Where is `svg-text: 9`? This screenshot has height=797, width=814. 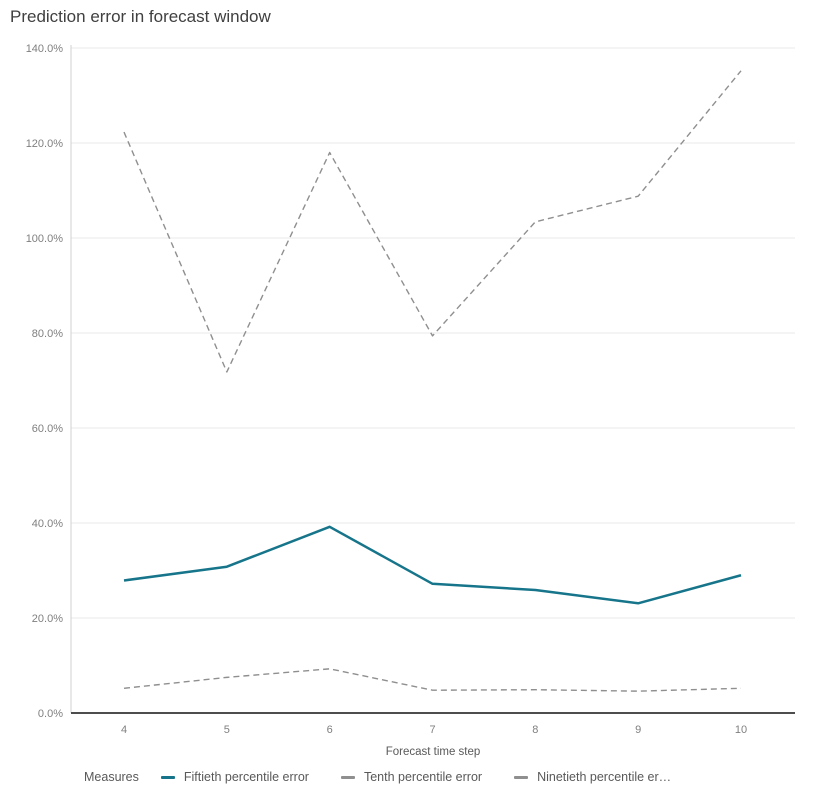 svg-text: 9 is located at coordinates (638, 730).